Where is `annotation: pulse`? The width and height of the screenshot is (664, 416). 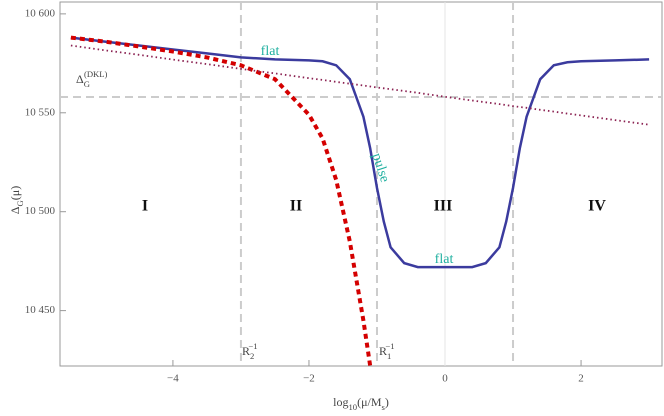 annotation: pulse is located at coordinates (380, 168).